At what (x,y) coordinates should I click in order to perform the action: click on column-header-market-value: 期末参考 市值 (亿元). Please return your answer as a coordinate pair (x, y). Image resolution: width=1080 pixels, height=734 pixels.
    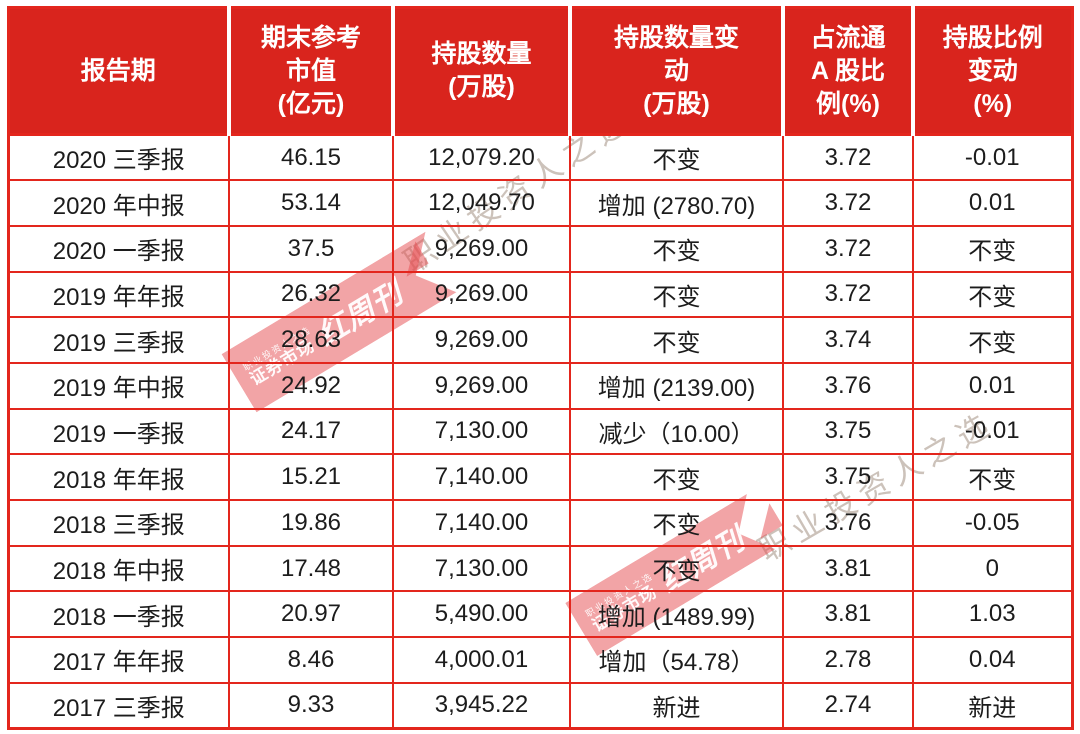
    Looking at the image, I should click on (310, 71).